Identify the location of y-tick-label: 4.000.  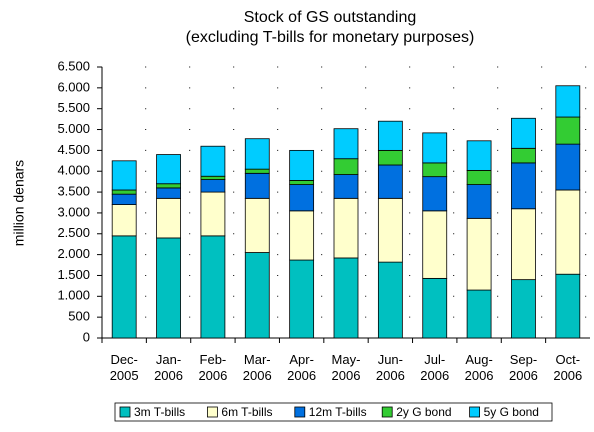
(73, 170).